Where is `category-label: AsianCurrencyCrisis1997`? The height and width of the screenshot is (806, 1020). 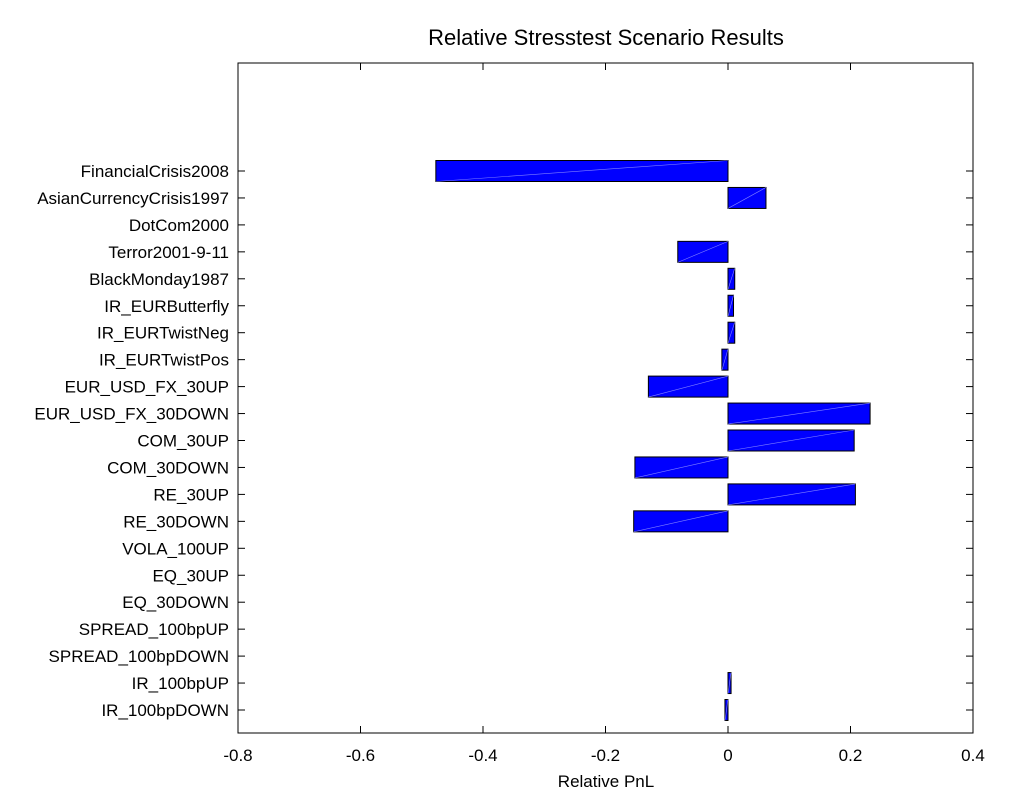
category-label: AsianCurrencyCrisis1997 is located at coordinates (133, 198).